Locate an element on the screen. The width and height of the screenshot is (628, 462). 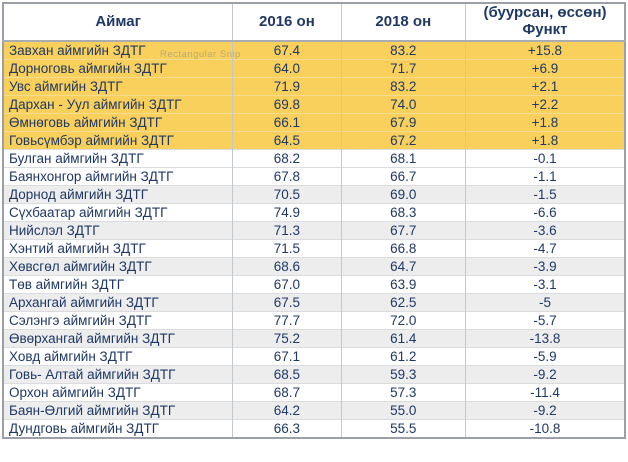
cell-2016: 66.1 is located at coordinates (287, 122).